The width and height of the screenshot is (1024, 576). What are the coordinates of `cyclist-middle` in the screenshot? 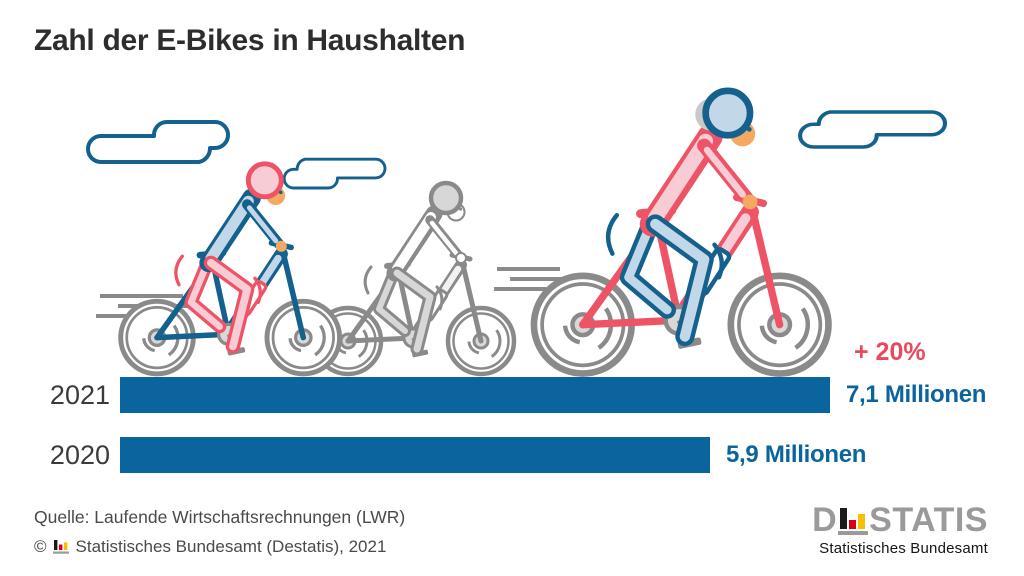 It's located at (414, 278).